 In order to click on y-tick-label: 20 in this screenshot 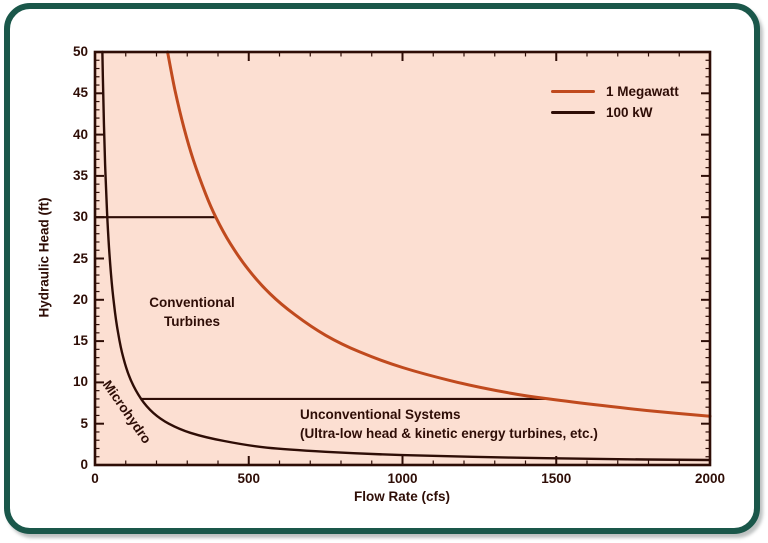, I will do `click(80, 299)`.